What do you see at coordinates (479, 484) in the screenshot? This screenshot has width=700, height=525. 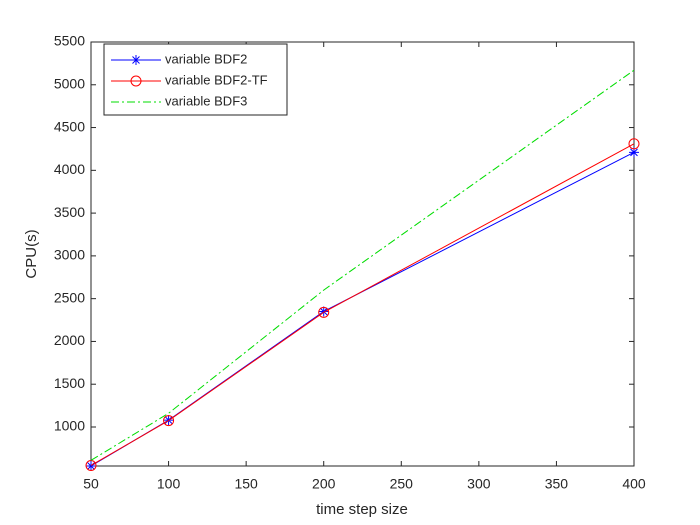 I see `x-tick-label: 300` at bounding box center [479, 484].